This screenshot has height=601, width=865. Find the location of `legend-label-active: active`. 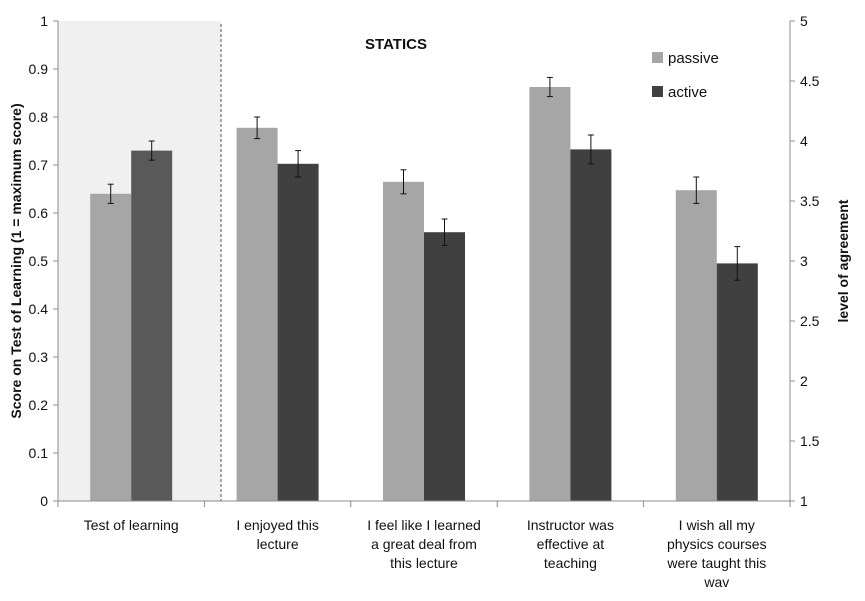

legend-label-active: active is located at coordinates (687, 92).